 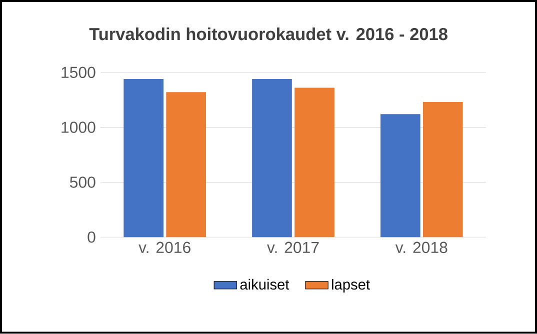 I want to click on y-tick-label: 1000, so click(x=79, y=128).